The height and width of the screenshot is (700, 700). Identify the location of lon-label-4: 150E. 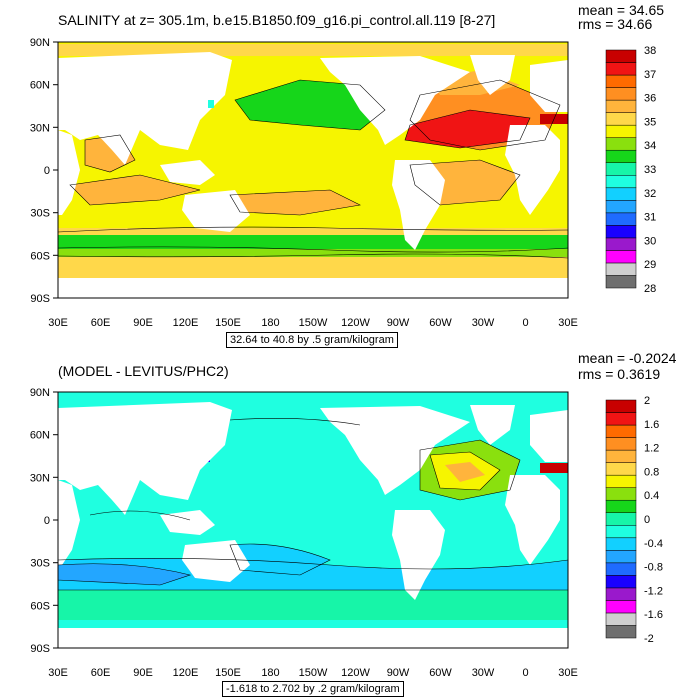
(228, 323).